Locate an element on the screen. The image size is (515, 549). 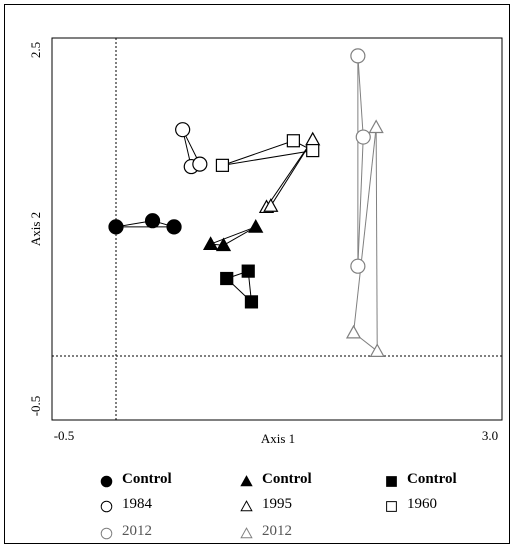
y-tick-label-max: 2.5 is located at coordinates (35, 50).